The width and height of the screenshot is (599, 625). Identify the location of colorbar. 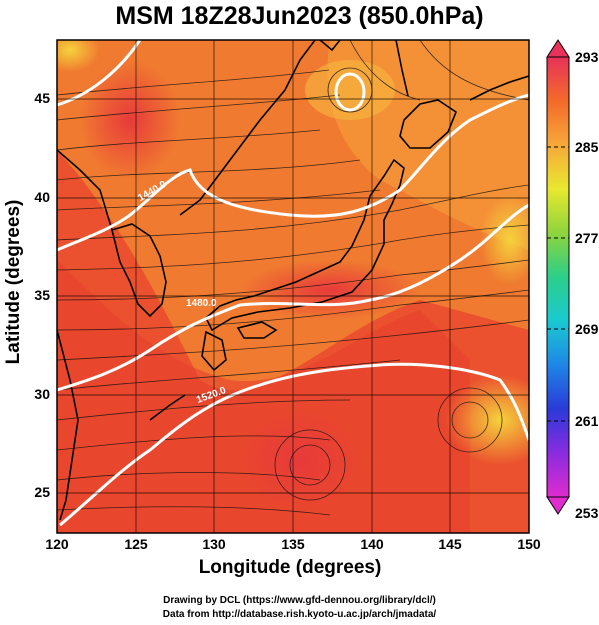
(558, 277).